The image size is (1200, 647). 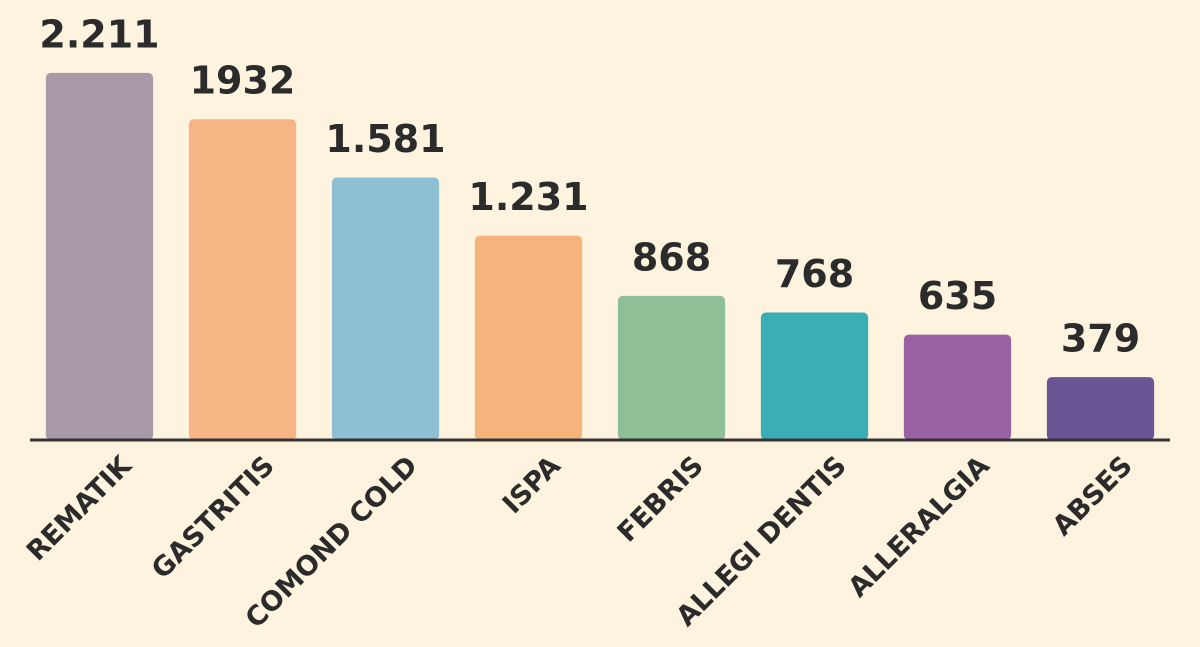 What do you see at coordinates (1100, 339) in the screenshot?
I see `value-label: 379` at bounding box center [1100, 339].